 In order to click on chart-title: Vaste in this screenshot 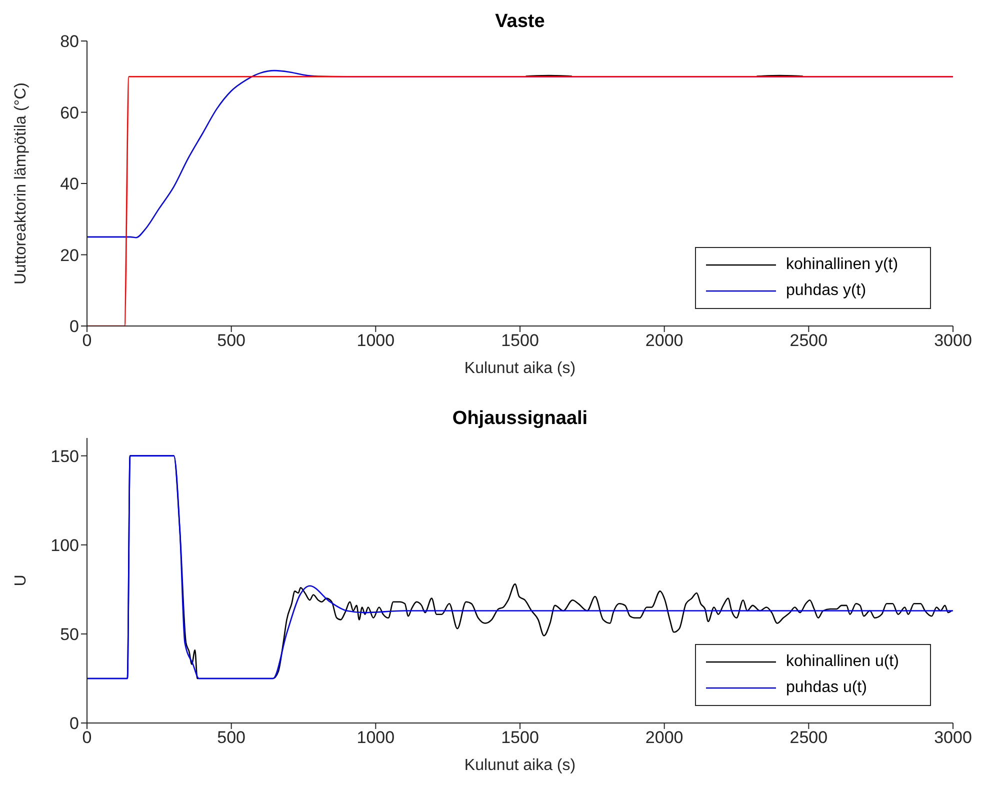, I will do `click(520, 22)`.